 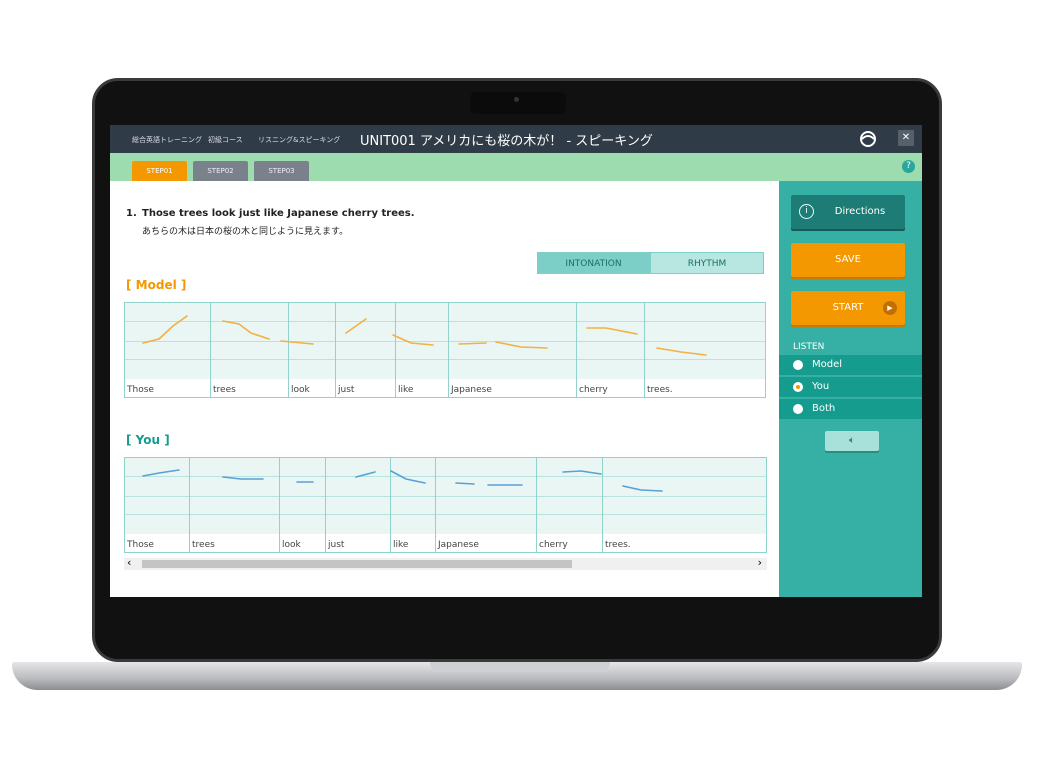 I want to click on word-label: trees, so click(x=224, y=390).